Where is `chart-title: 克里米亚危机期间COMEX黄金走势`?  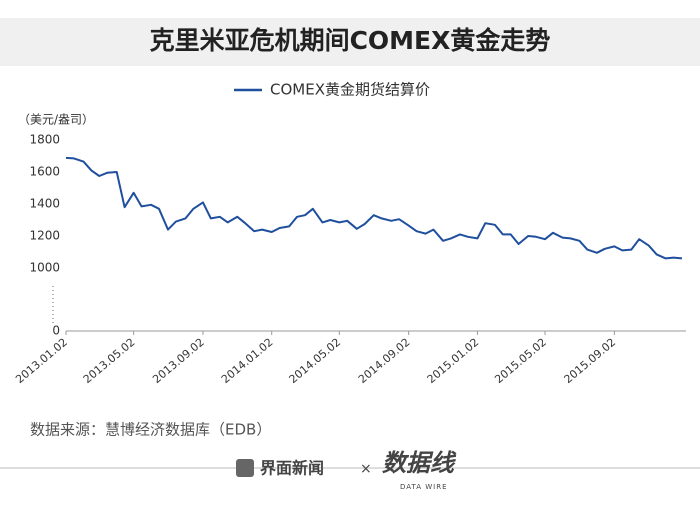
chart-title: 克里米亚危机期间COMEX黄金走势 is located at coordinates (350, 40).